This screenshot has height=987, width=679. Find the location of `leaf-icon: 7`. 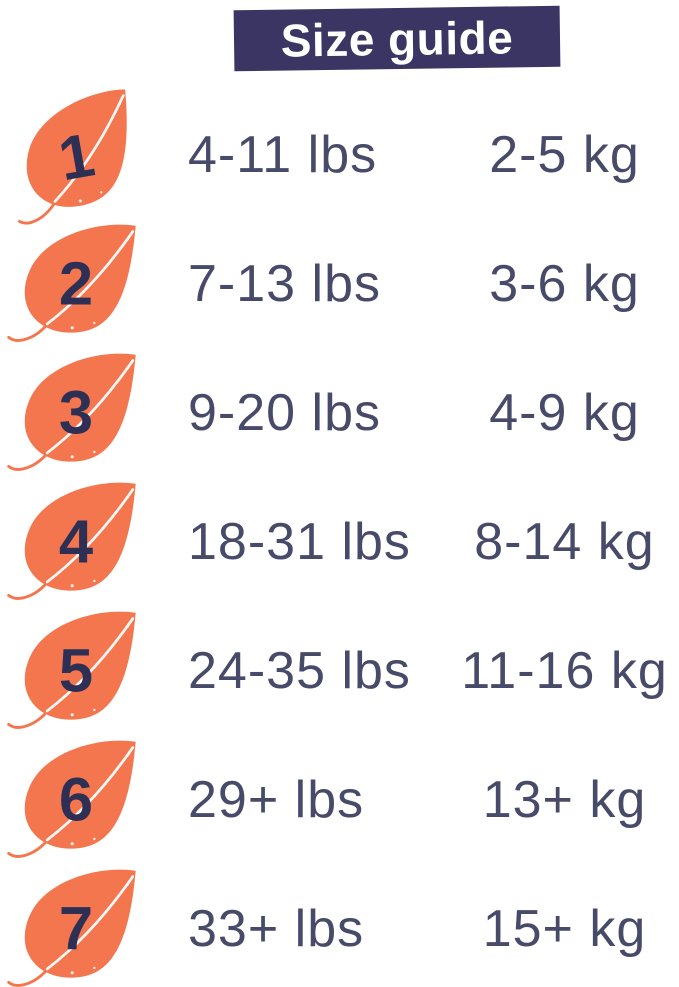

leaf-icon: 7 is located at coordinates (71, 928).